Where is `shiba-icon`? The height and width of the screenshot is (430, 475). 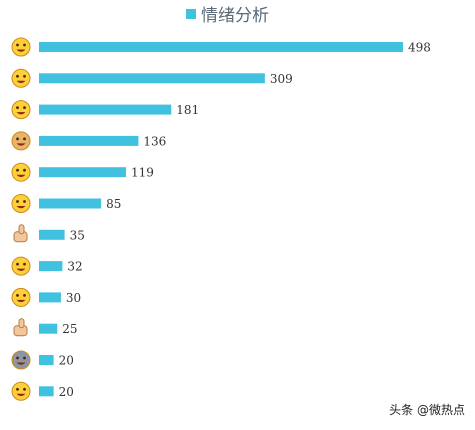
shiba-icon is located at coordinates (21, 172).